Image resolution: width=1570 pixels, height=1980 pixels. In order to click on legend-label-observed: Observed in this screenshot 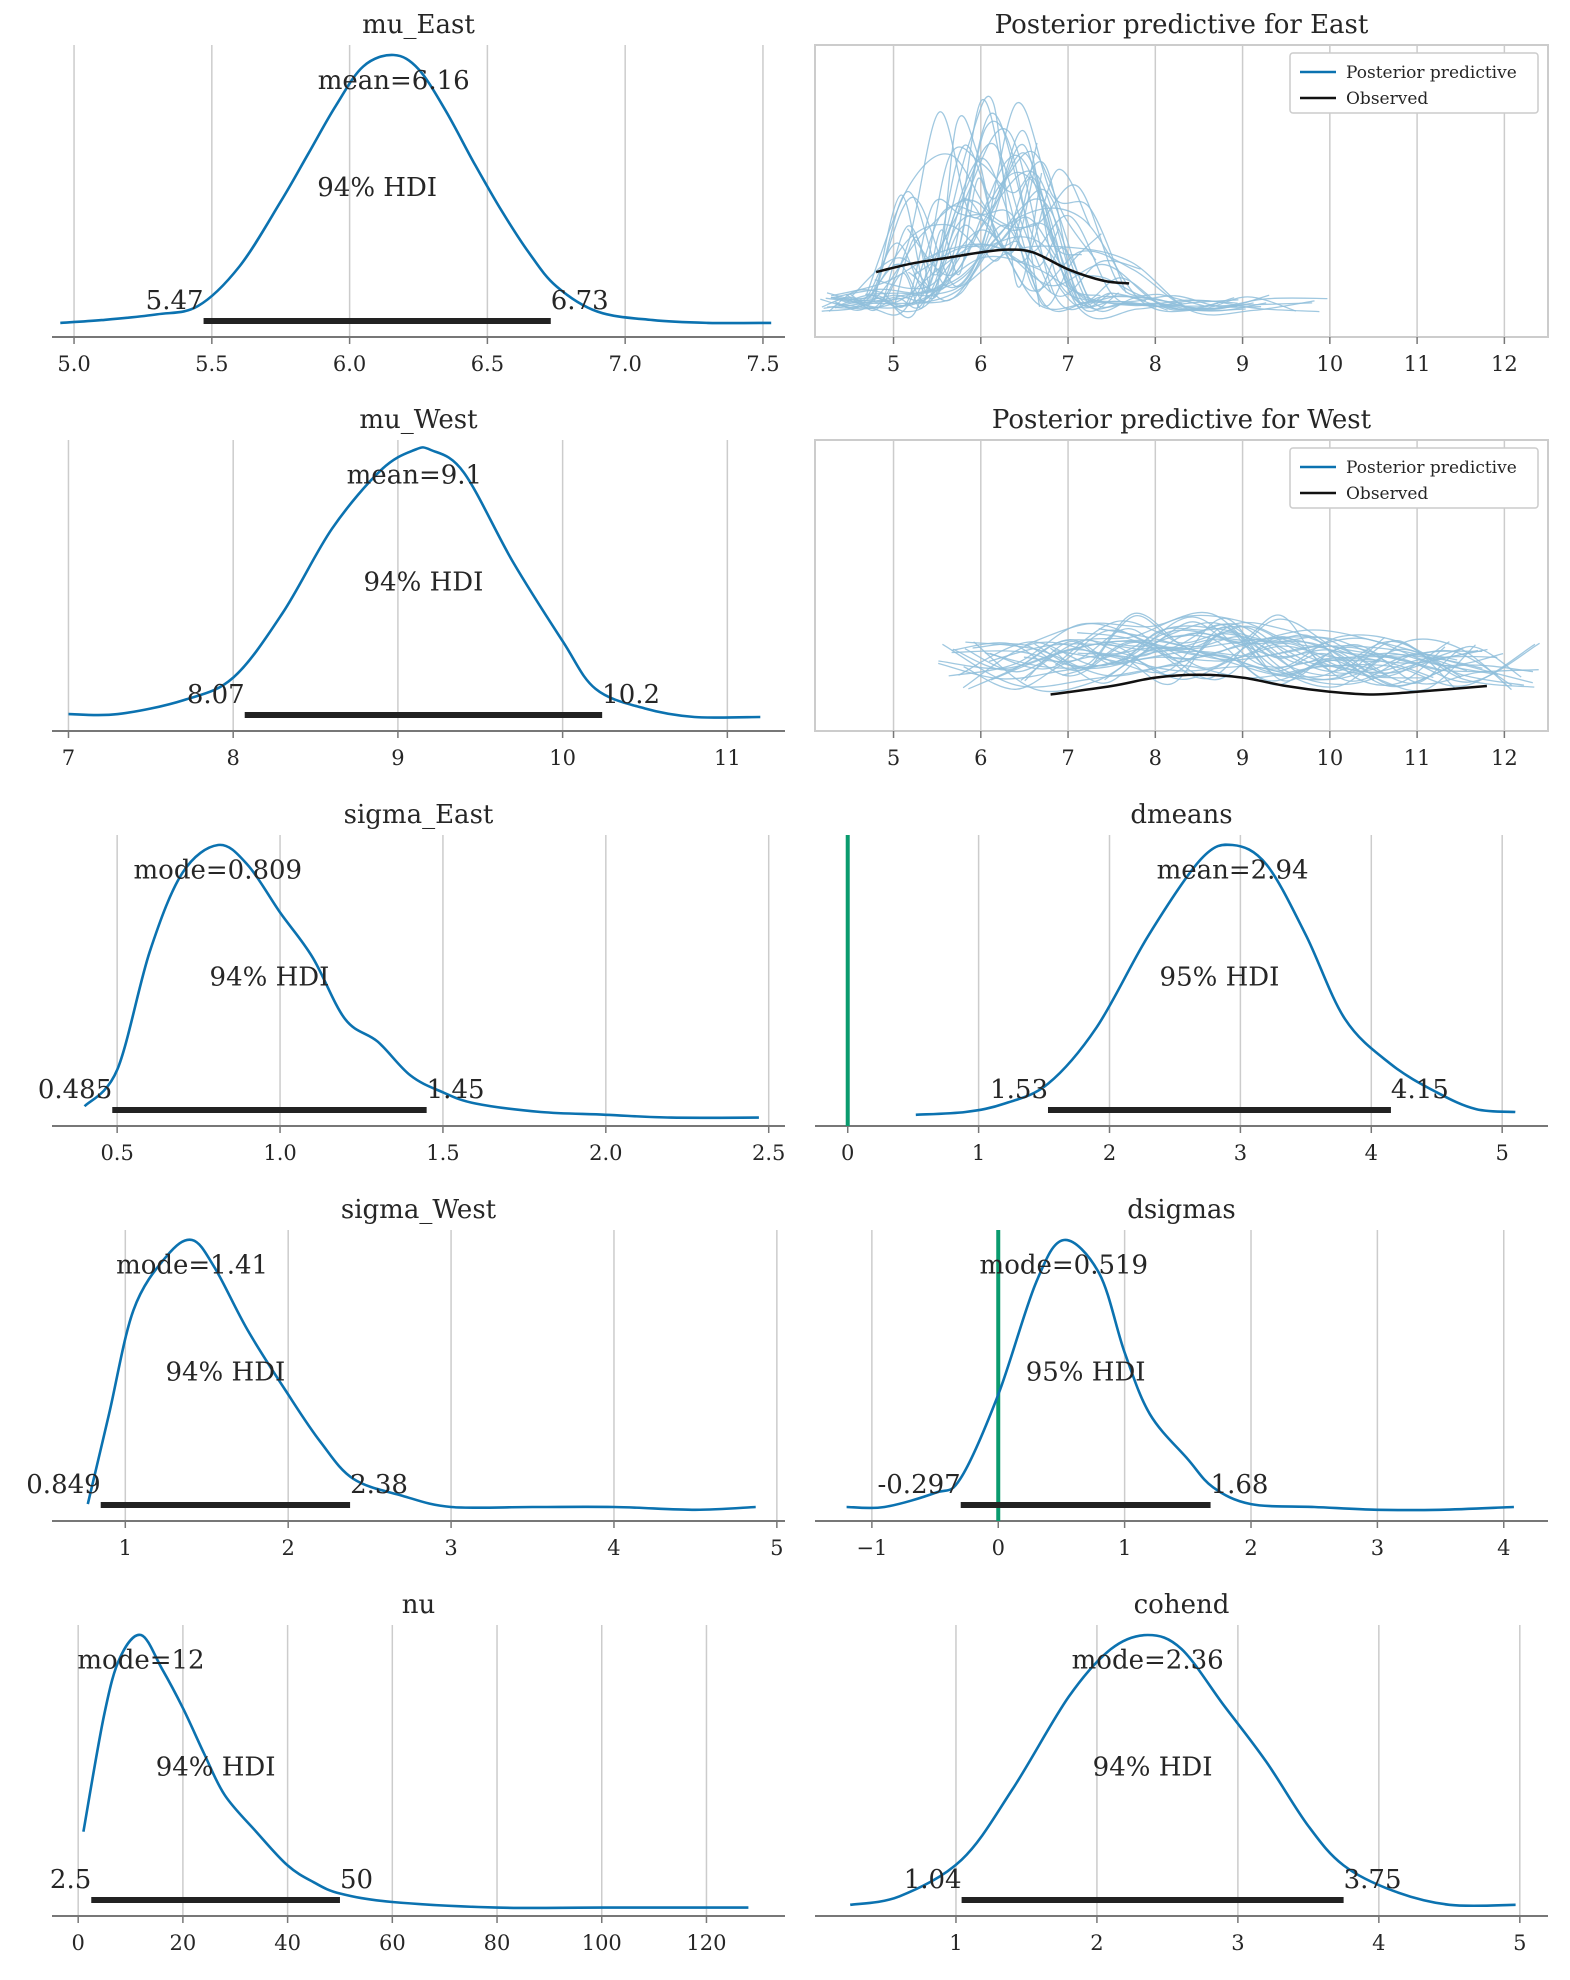, I will do `click(1387, 494)`.